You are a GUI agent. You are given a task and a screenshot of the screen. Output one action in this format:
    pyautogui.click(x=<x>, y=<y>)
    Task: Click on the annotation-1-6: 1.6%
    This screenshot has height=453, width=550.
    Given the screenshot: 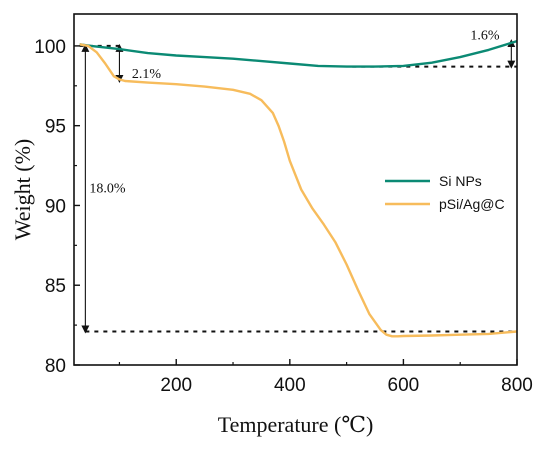 What is the action you would take?
    pyautogui.click(x=485, y=36)
    